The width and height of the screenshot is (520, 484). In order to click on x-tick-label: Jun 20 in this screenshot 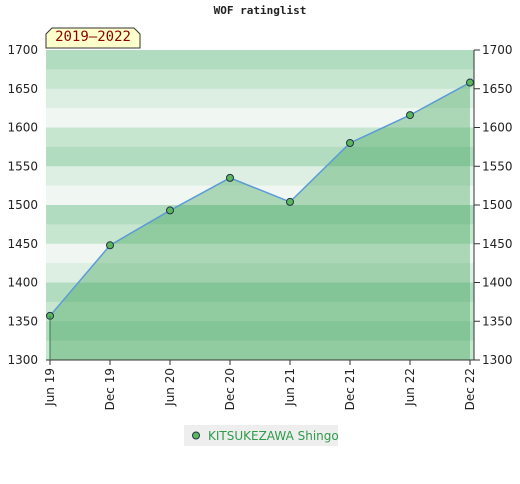, I will do `click(170, 387)`.